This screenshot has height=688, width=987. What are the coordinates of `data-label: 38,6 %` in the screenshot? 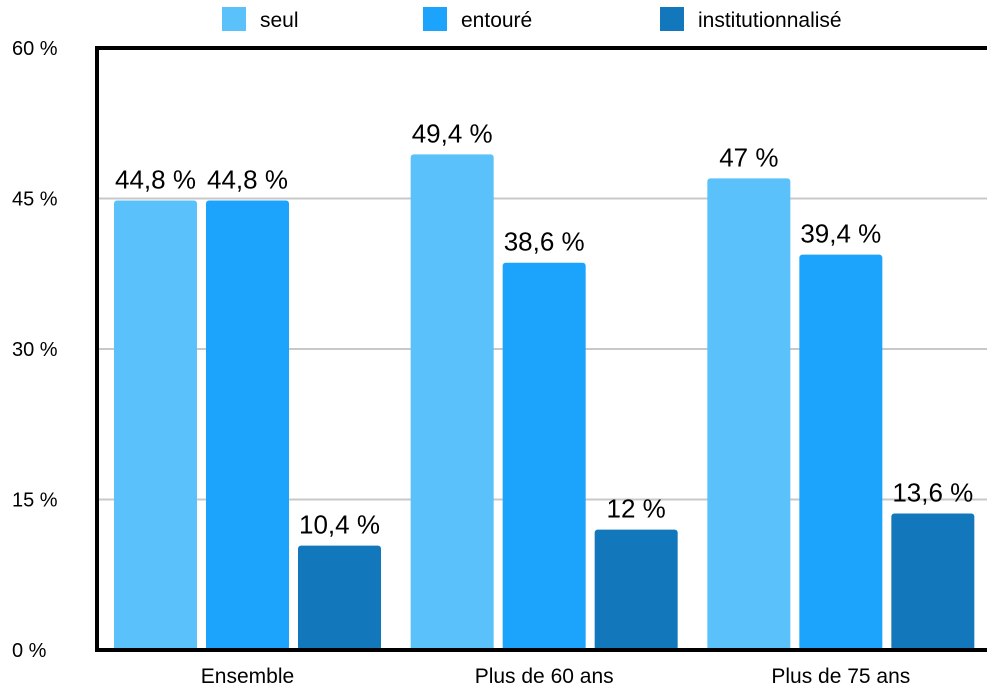 It's located at (544, 242).